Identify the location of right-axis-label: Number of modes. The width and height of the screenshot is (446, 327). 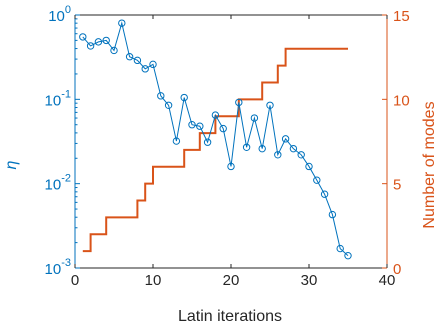
(429, 164).